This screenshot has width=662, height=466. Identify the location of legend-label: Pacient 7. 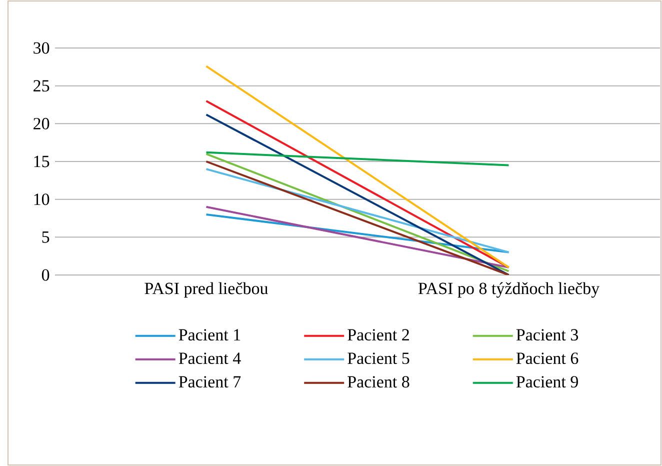
(209, 382).